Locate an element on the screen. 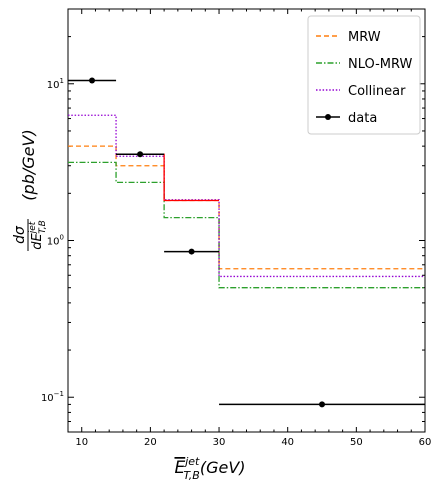 This screenshot has height=490, width=436. legend: MRW NLO-MRW Collinear data is located at coordinates (364, 75).